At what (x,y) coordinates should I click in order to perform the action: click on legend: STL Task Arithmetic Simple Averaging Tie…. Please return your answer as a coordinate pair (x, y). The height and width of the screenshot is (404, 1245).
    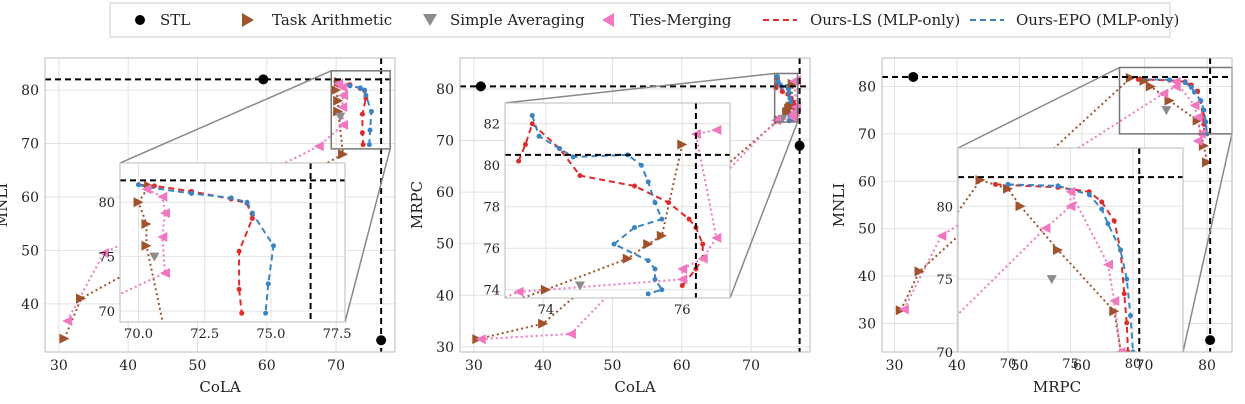
    Looking at the image, I should click on (644, 20).